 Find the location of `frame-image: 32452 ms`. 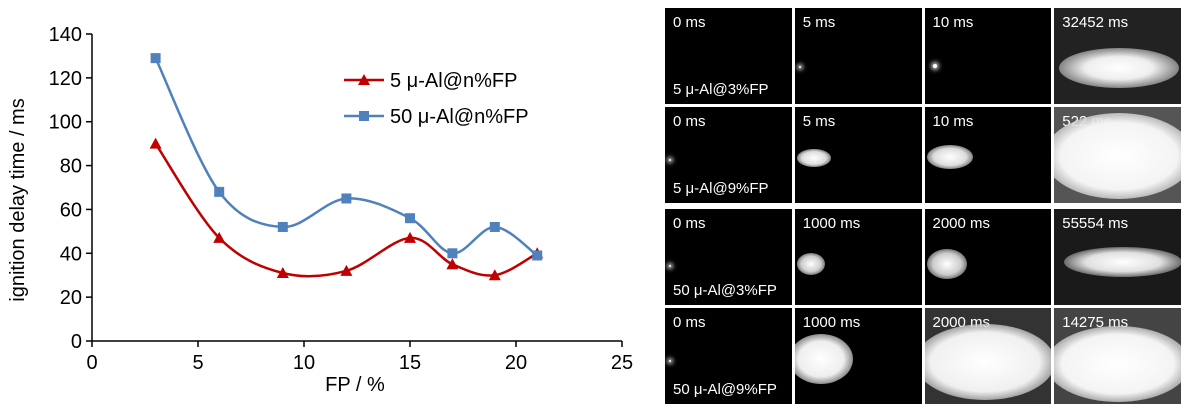

frame-image: 32452 ms is located at coordinates (1117, 56).